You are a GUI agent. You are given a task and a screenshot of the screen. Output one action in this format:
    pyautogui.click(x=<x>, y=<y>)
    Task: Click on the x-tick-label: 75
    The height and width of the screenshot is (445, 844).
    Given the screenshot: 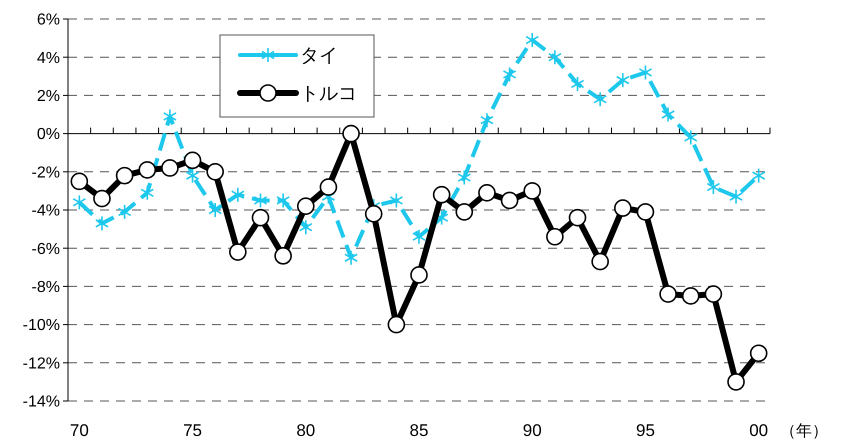 What is the action you would take?
    pyautogui.click(x=192, y=430)
    